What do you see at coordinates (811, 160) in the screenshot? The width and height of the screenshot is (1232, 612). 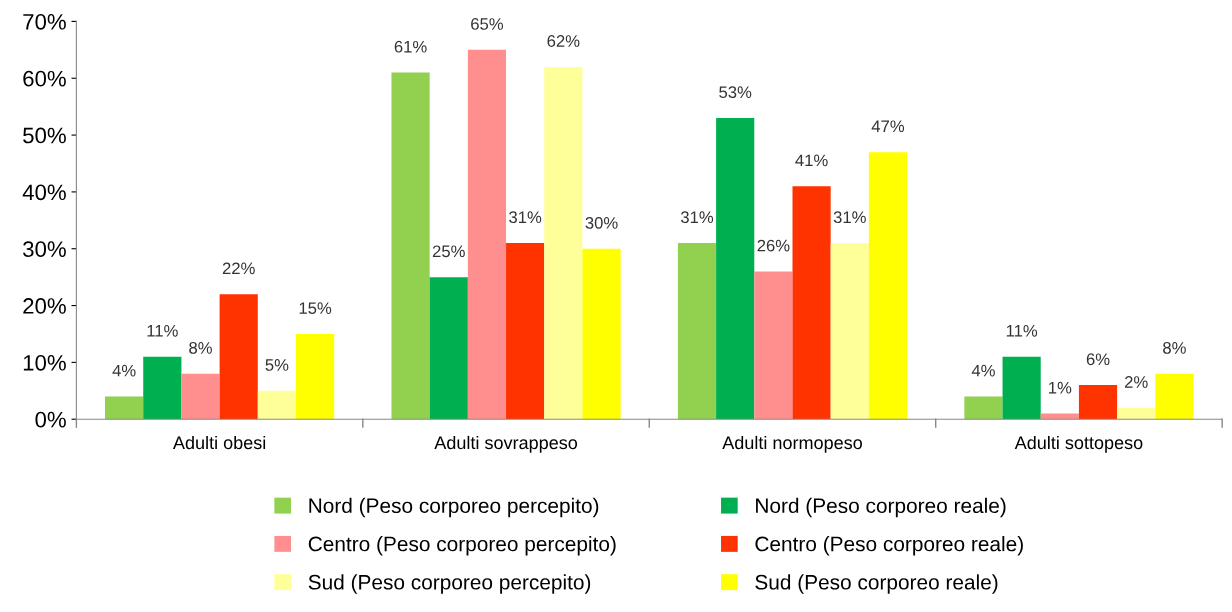 I see `data-label: 41%` at bounding box center [811, 160].